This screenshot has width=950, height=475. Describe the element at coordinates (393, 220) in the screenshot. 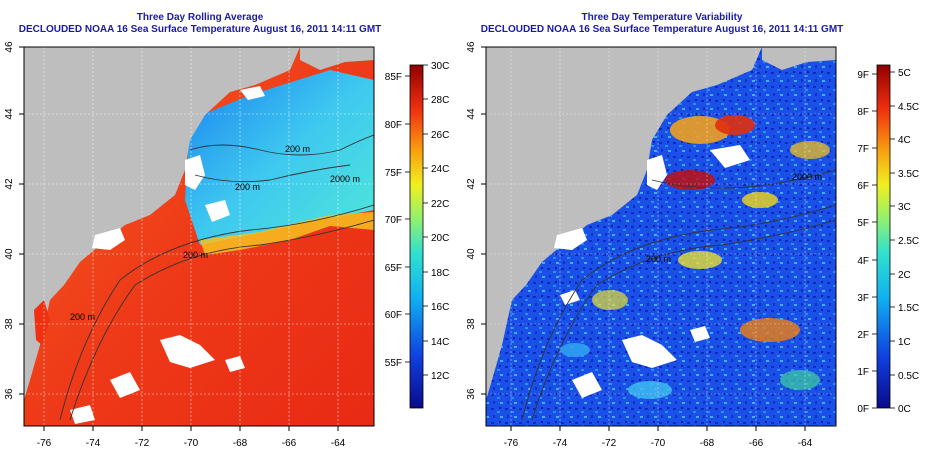

I see `colorbar-f-label: 70F` at that location.